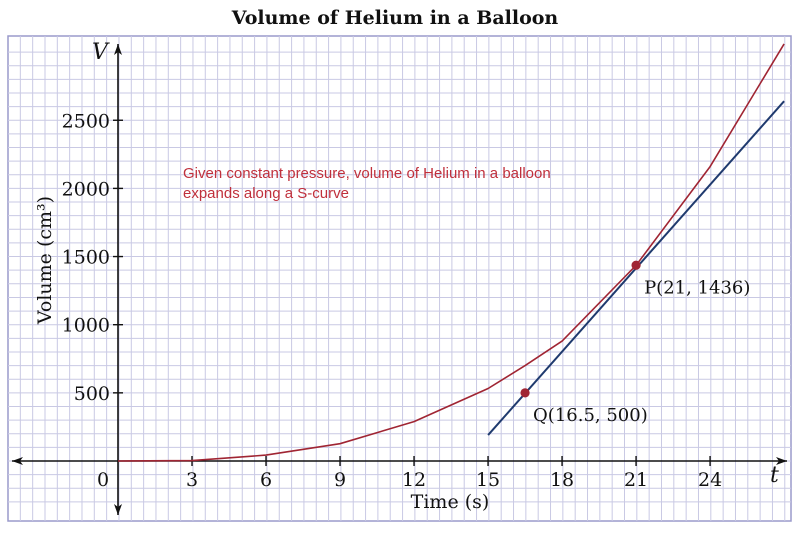 Image resolution: width=798 pixels, height=535 pixels. I want to click on x-tick-label: 12, so click(414, 480).